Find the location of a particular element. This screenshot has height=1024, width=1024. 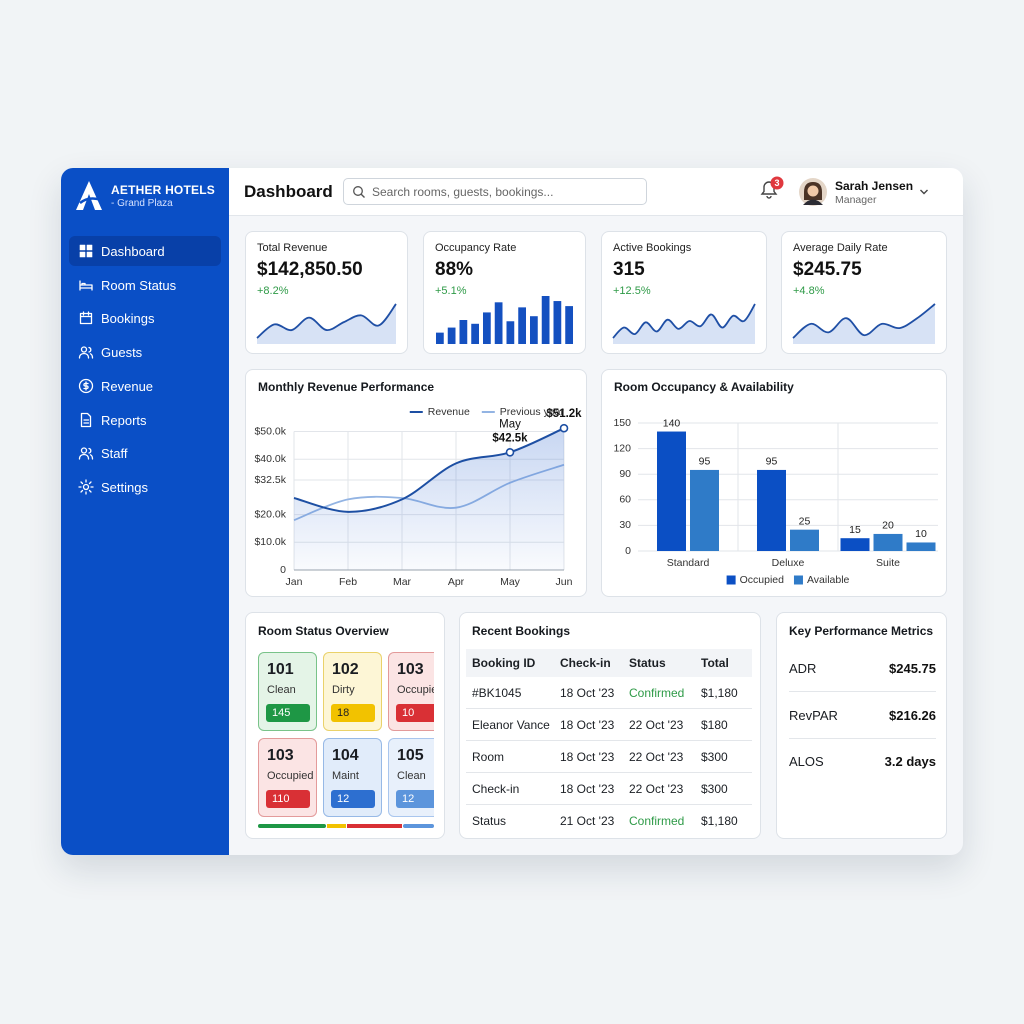

room-tile: 105 Clean 12 is located at coordinates (411, 777).